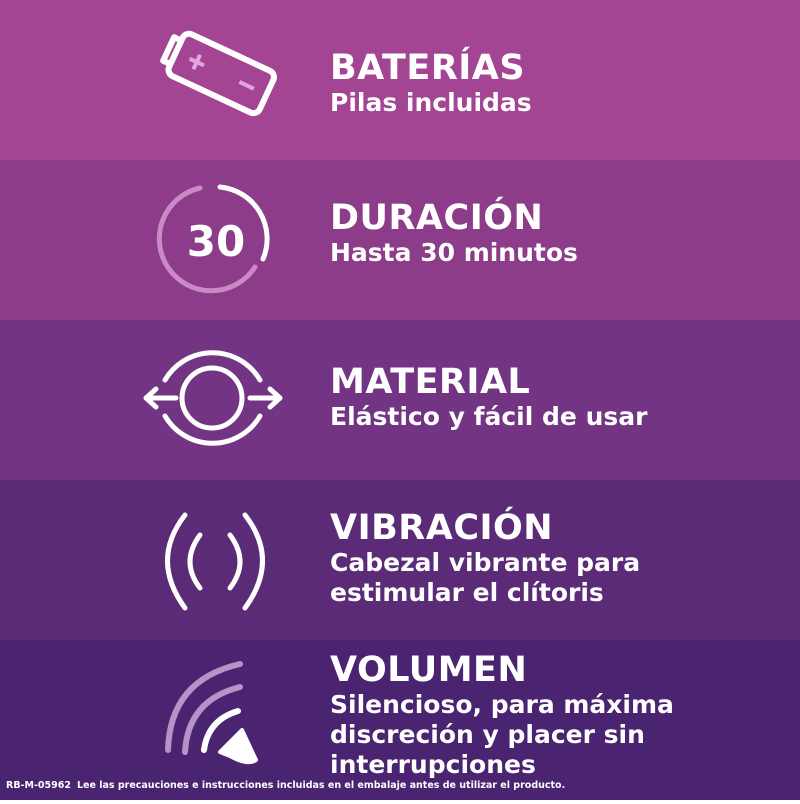  What do you see at coordinates (215, 80) in the screenshot?
I see `battery-icon` at bounding box center [215, 80].